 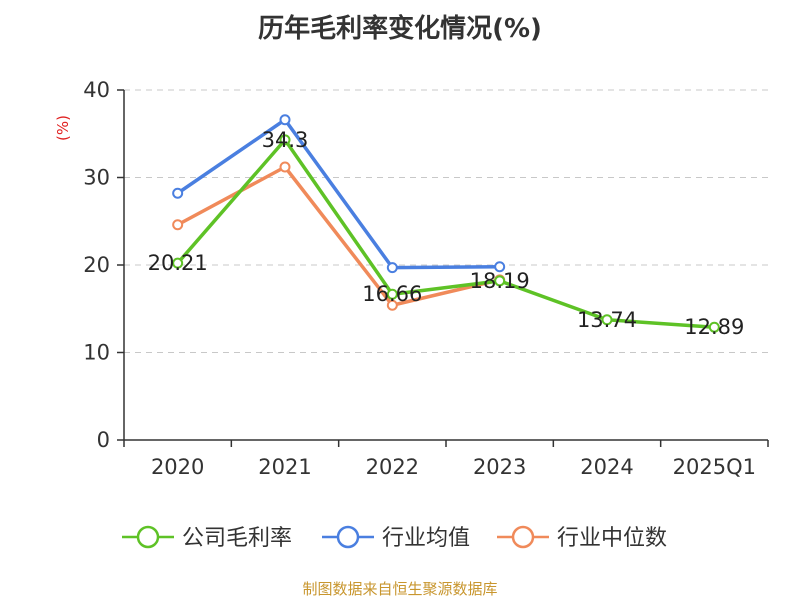 I want to click on legend-label-1: 行业均值, so click(x=426, y=538).